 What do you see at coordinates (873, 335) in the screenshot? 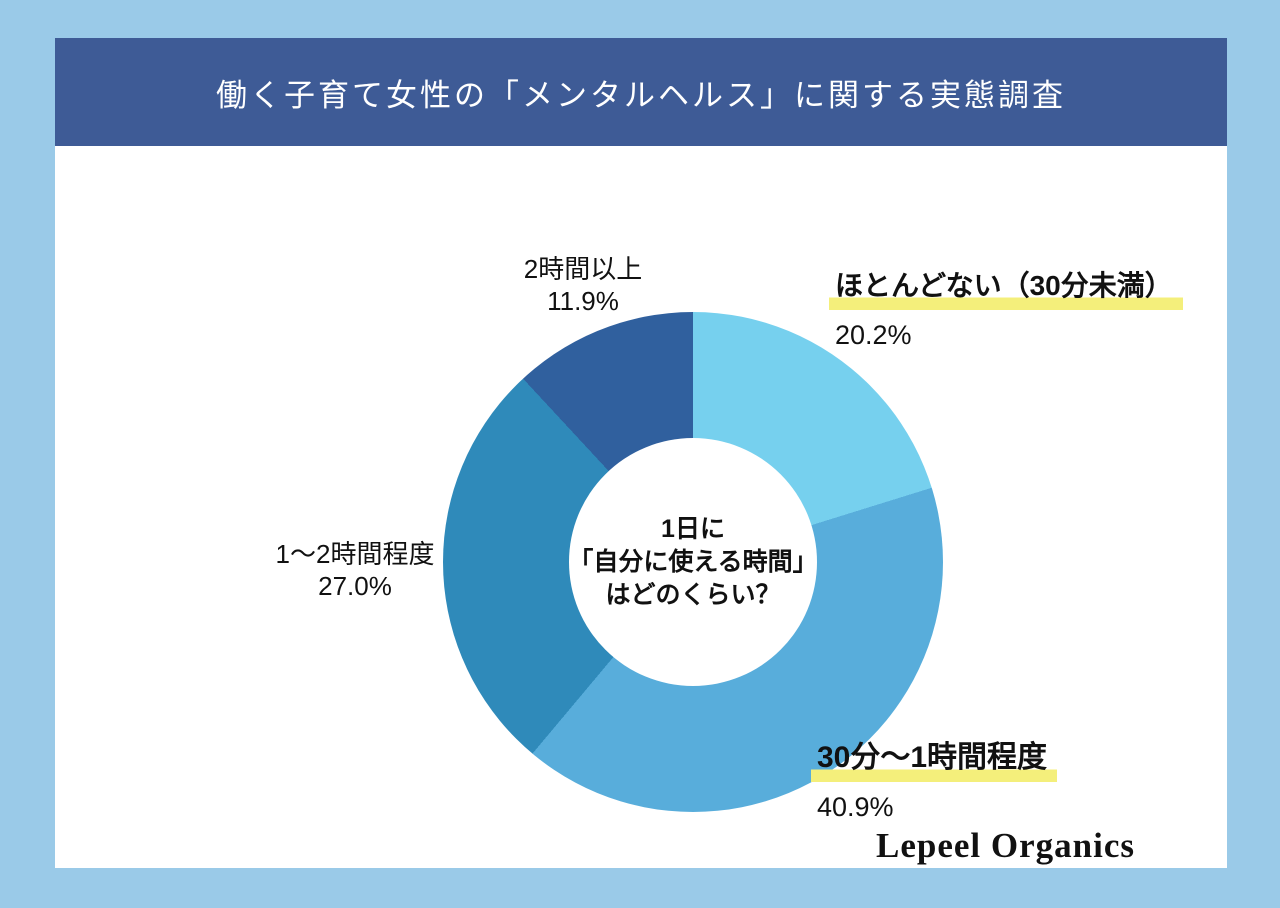
I see `callout-almost-none-pct: 20.2%` at bounding box center [873, 335].